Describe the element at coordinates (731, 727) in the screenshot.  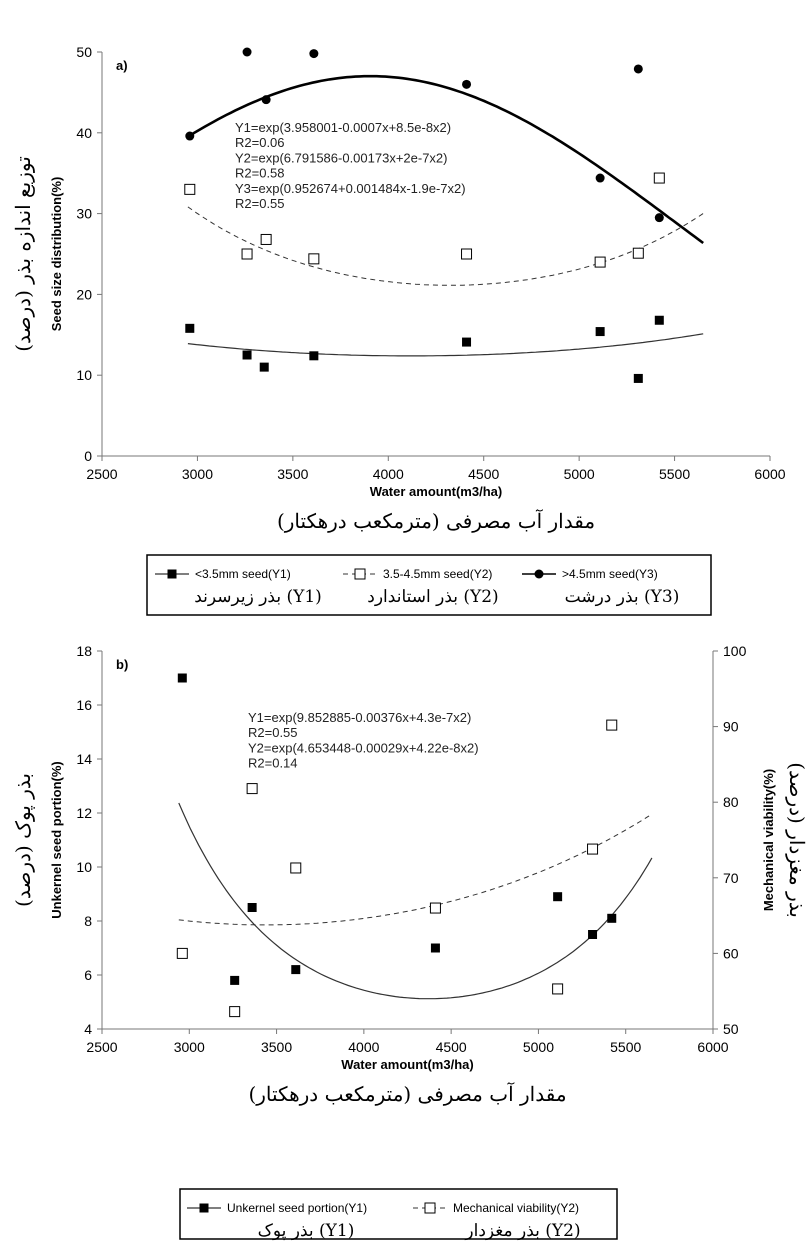
I see `y2-tick-label: 90` at that location.